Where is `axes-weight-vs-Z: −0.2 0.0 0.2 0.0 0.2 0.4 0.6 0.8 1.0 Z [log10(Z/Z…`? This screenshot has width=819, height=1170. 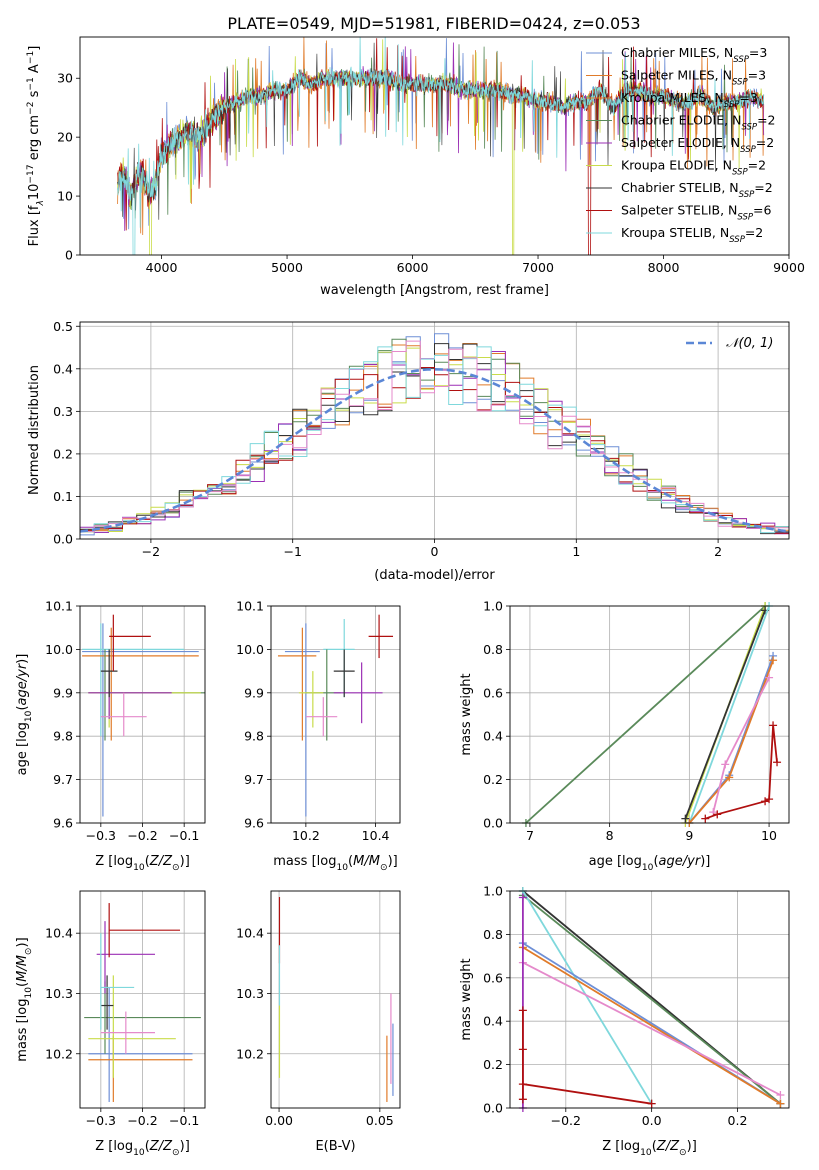
axes-weight-vs-Z: −0.2 0.0 0.2 0.0 0.2 0.4 0.6 0.8 1.0 Z [log10(Z/Z… is located at coordinates (624, 1021).